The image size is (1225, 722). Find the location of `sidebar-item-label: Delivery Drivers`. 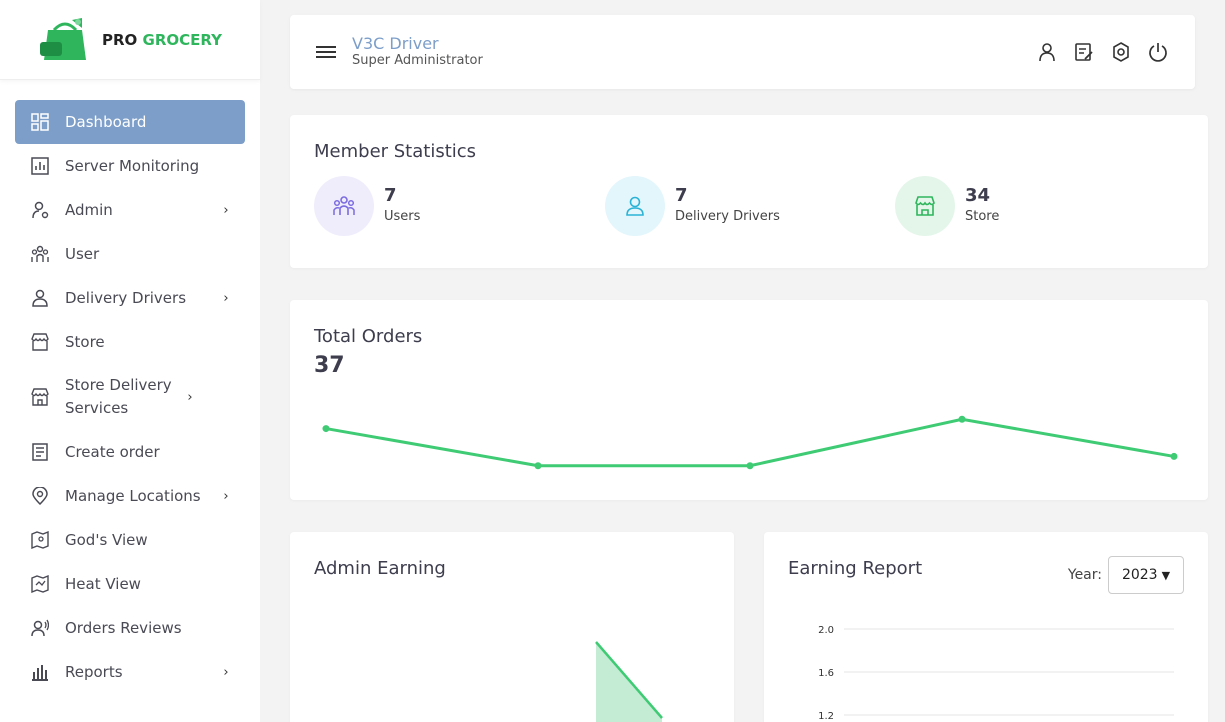

sidebar-item-label: Delivery Drivers is located at coordinates (126, 297).